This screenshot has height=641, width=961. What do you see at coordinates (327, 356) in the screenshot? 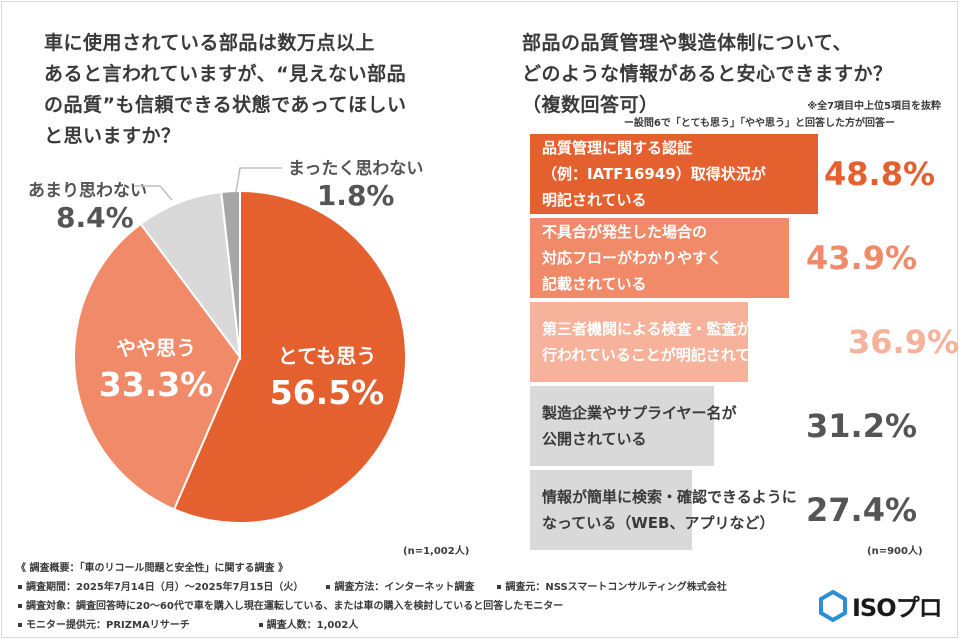
I see `slice-label: とても思う` at bounding box center [327, 356].